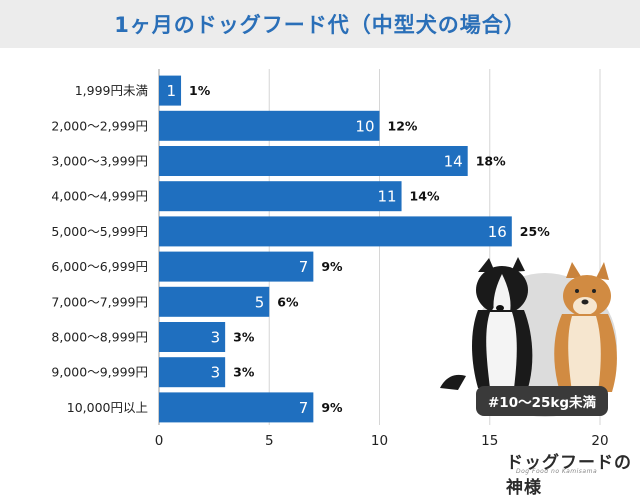 This screenshot has height=498, width=640. I want to click on logo-subtext: Dog Food no Kamisama, so click(557, 471).